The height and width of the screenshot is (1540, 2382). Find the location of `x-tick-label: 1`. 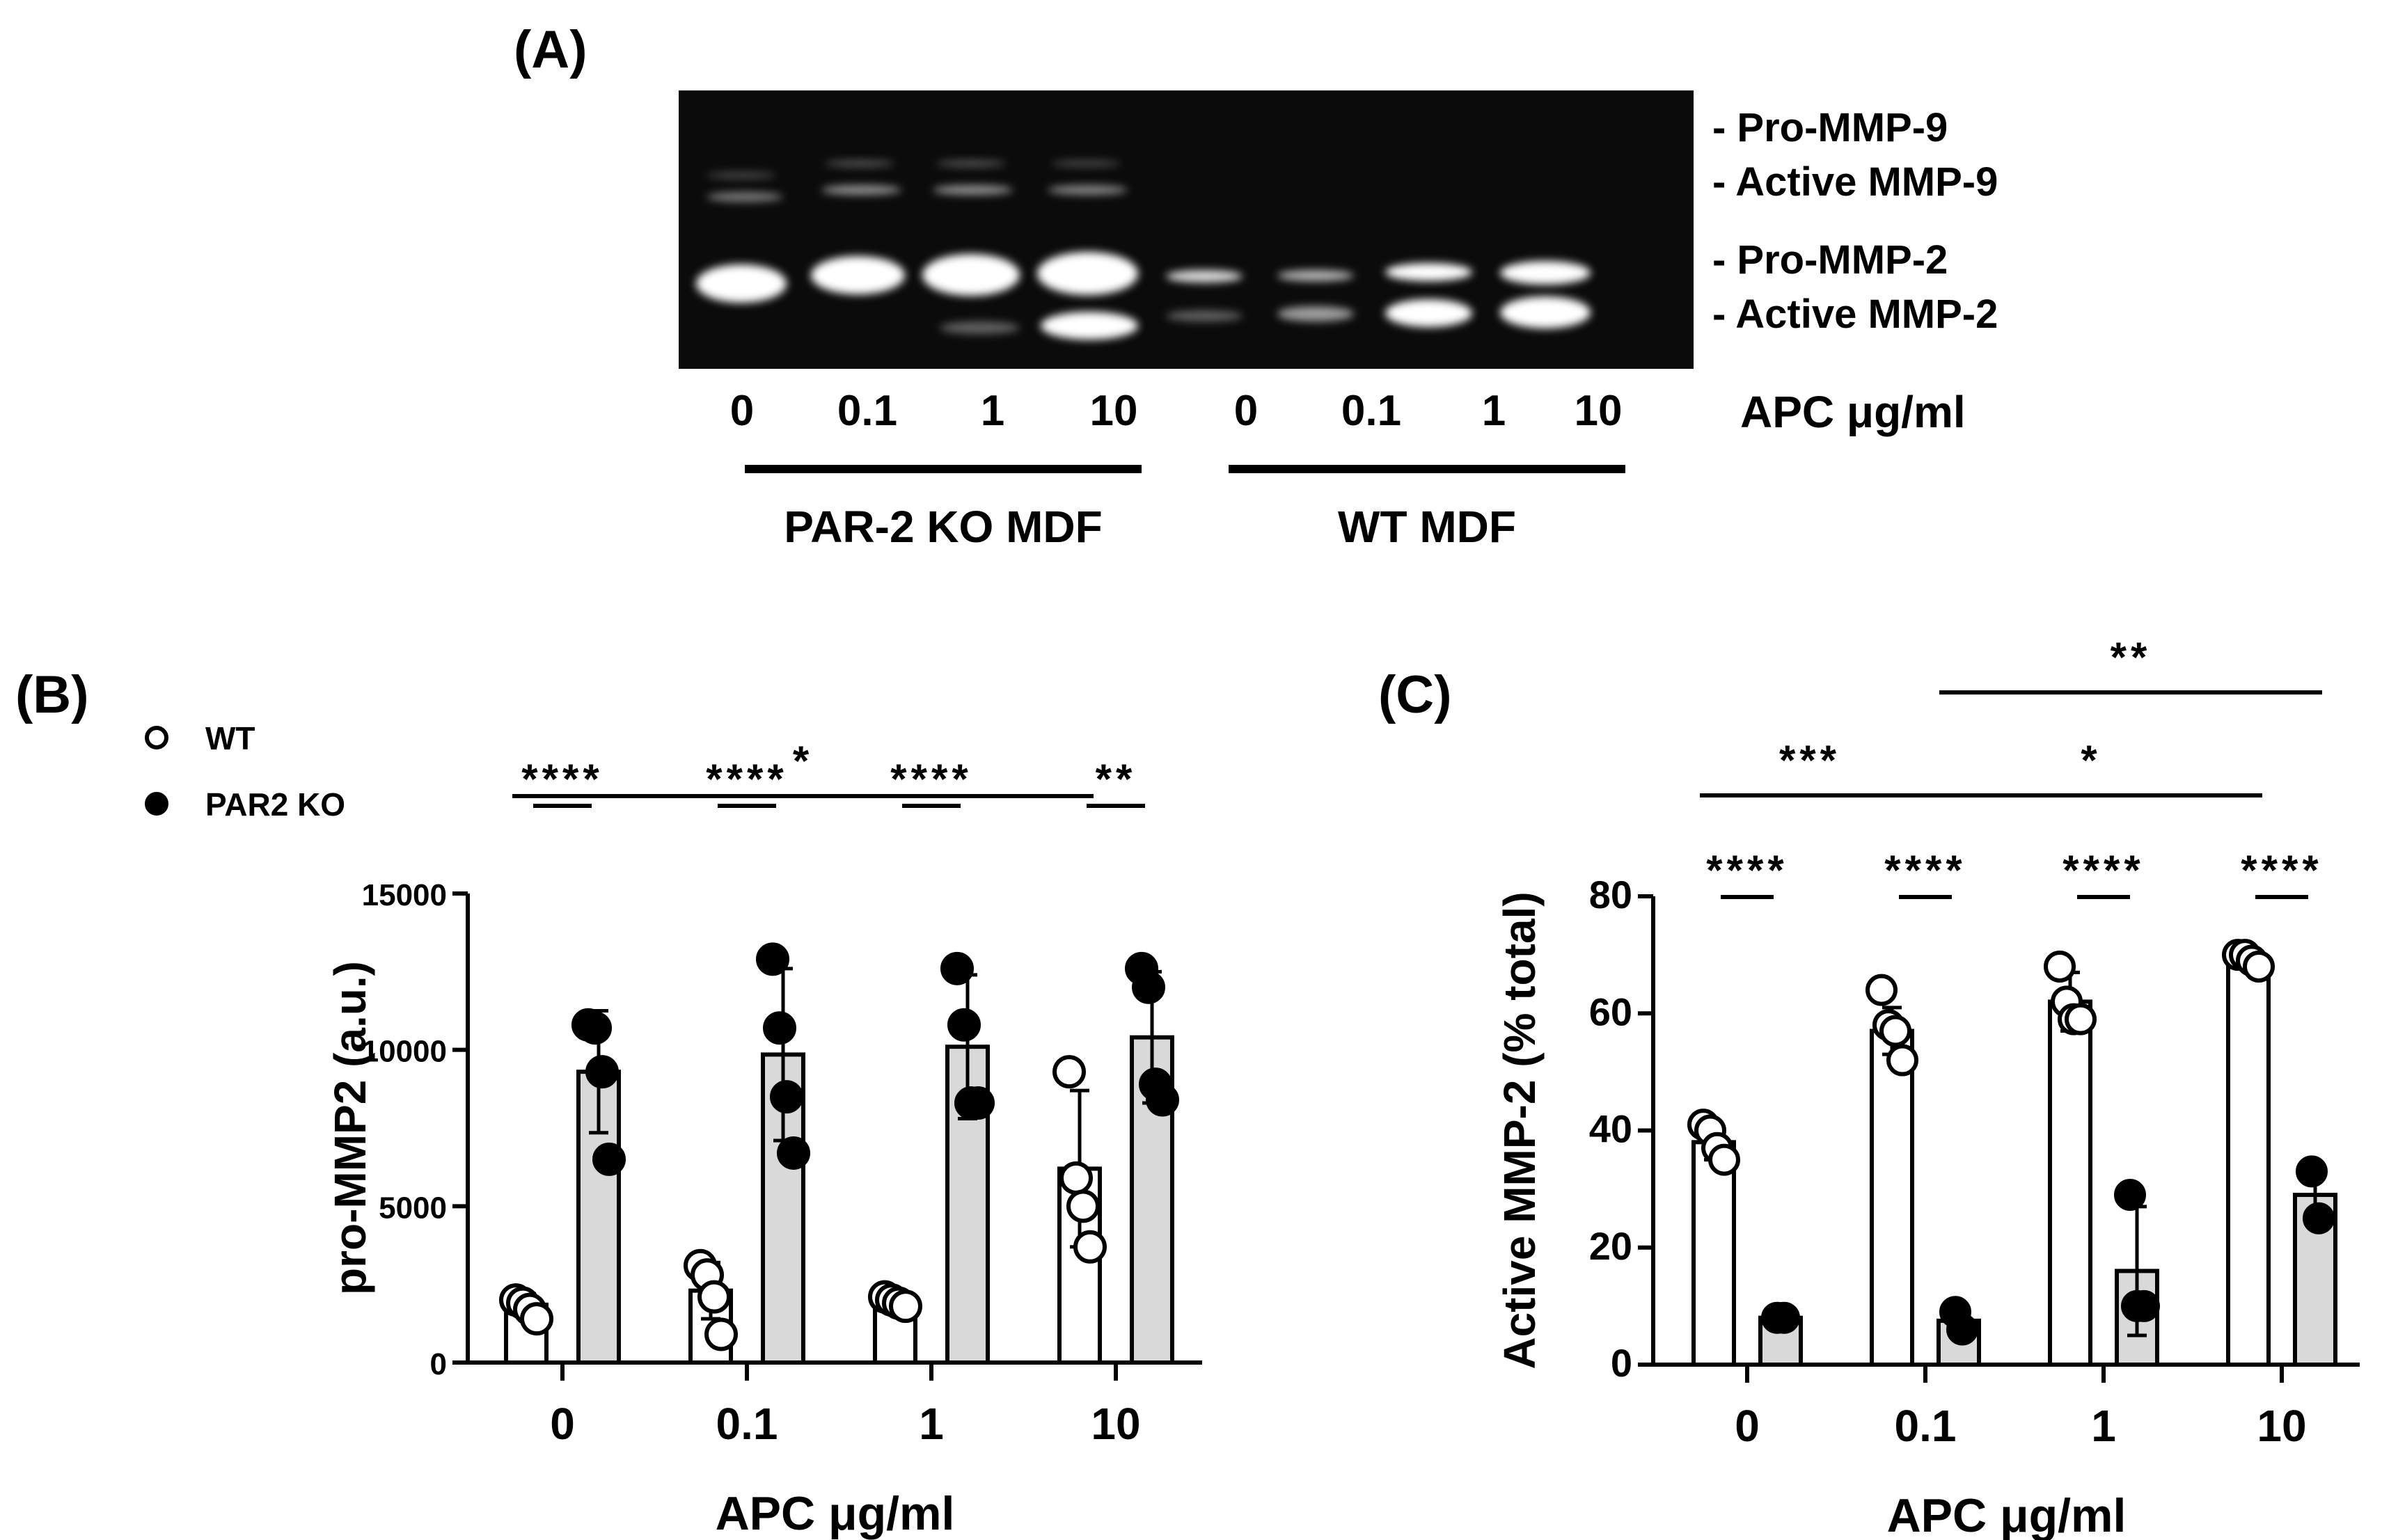

x-tick-label: 1 is located at coordinates (932, 1424).